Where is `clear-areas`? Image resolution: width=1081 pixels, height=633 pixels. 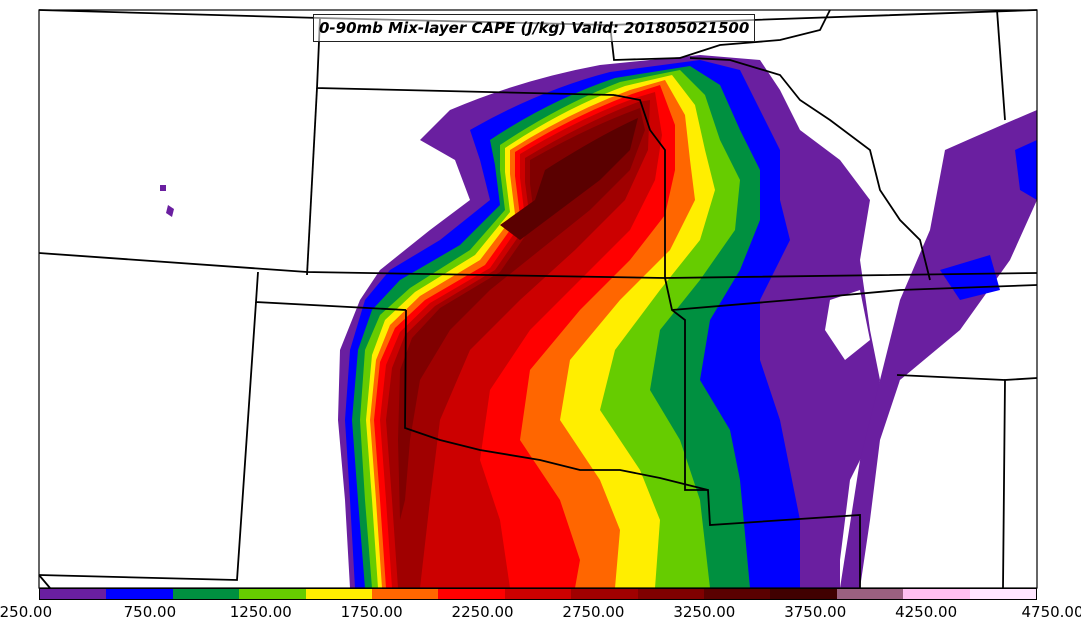 clear-areas is located at coordinates (892, 395).